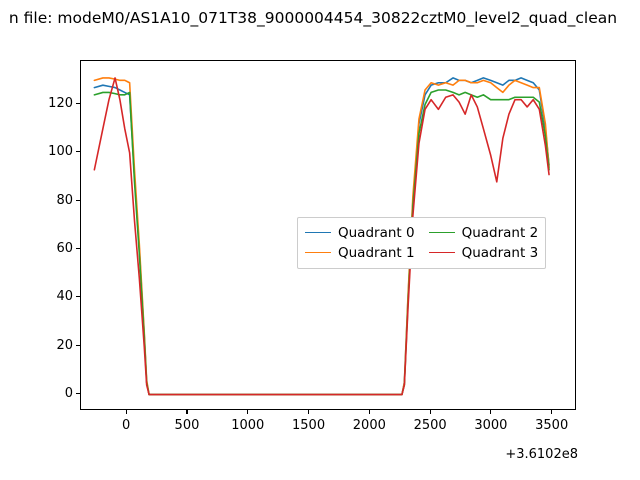  Describe the element at coordinates (64, 297) in the screenshot. I see `y-tick-label: 40` at that location.